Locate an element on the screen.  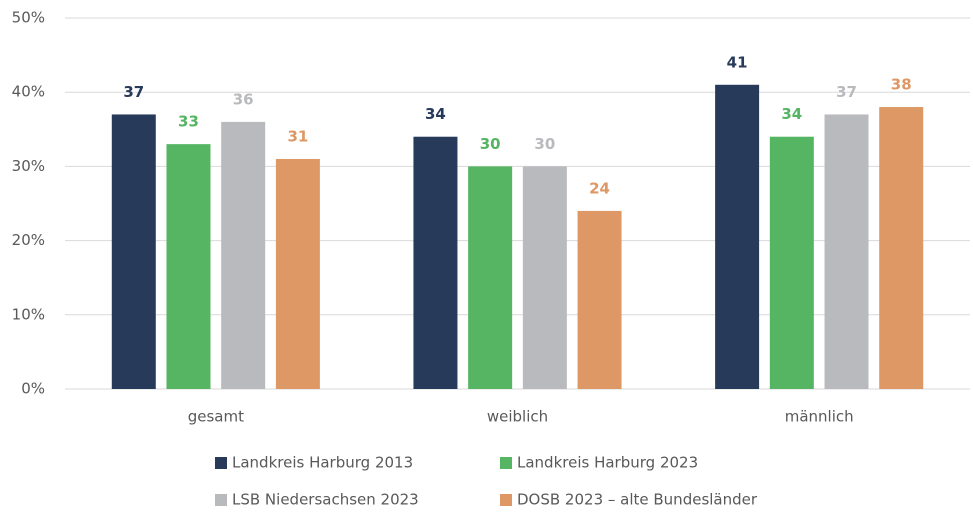
y-tick-label: 0% is located at coordinates (33, 389).